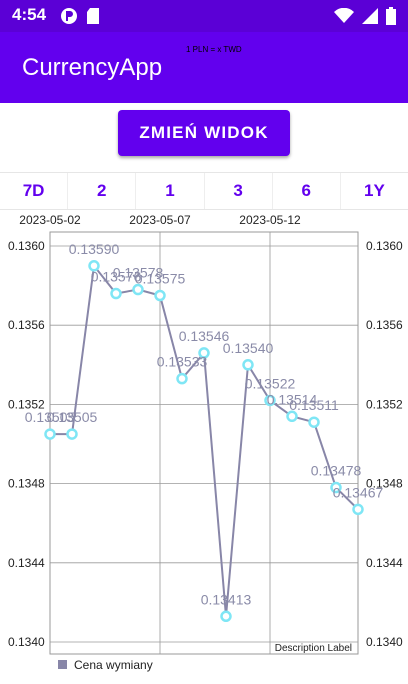 This screenshot has height=684, width=408. What do you see at coordinates (160, 279) in the screenshot?
I see `data-label: 0.13575` at bounding box center [160, 279].